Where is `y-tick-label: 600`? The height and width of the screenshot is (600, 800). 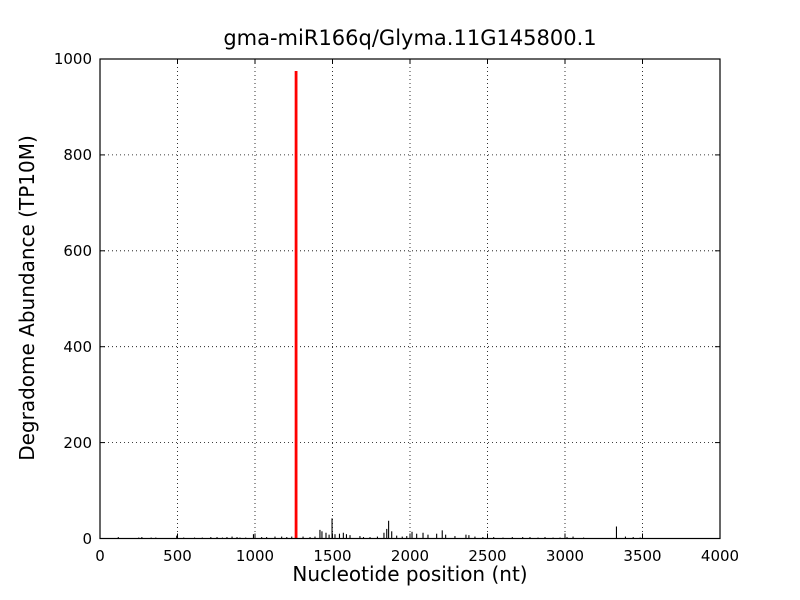
y-tick-label: 600 is located at coordinates (77, 250).